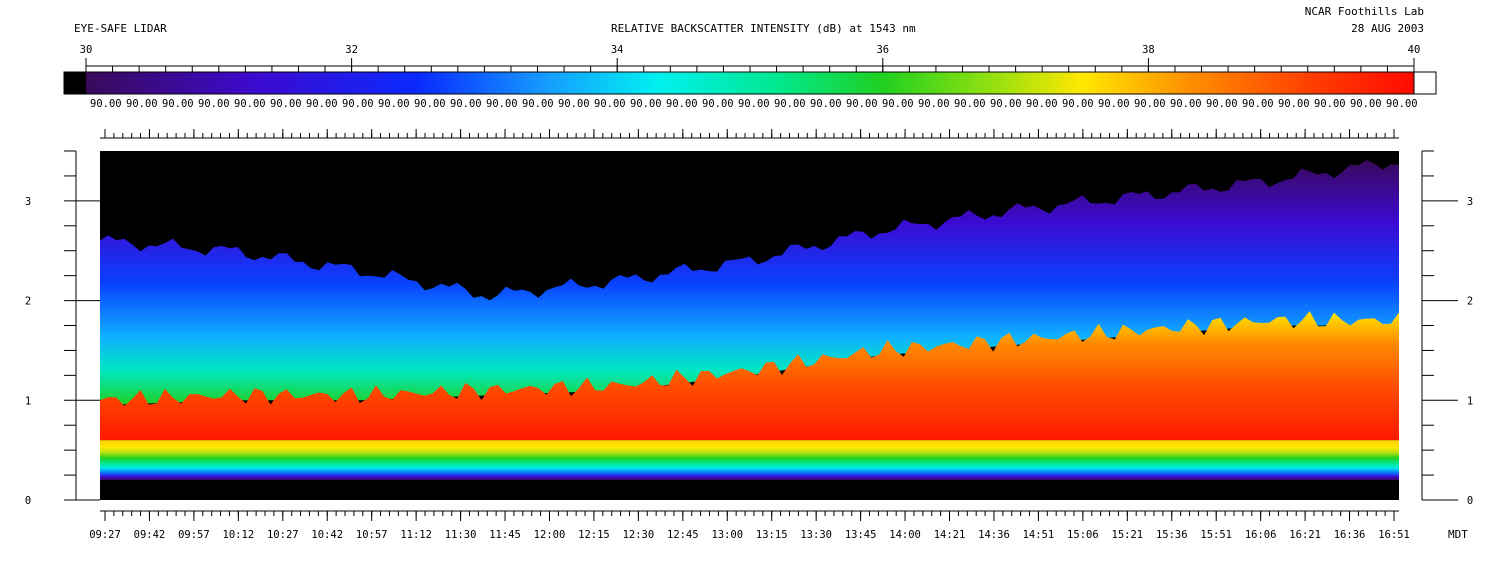 The height and width of the screenshot is (562, 1500). I want to click on x-tick-label: 12:30, so click(639, 535).